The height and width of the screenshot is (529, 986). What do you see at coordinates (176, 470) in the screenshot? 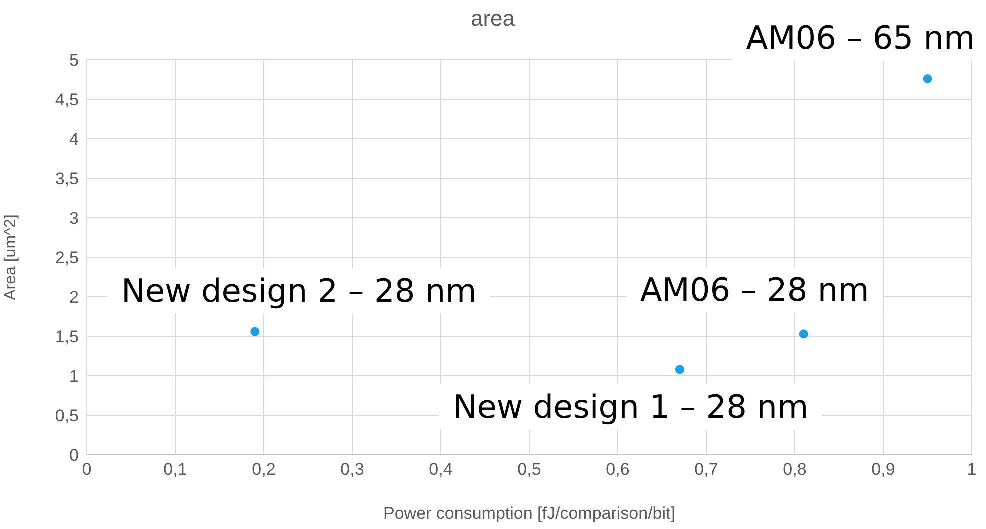
I see `x-tick-label: 0,1` at bounding box center [176, 470].